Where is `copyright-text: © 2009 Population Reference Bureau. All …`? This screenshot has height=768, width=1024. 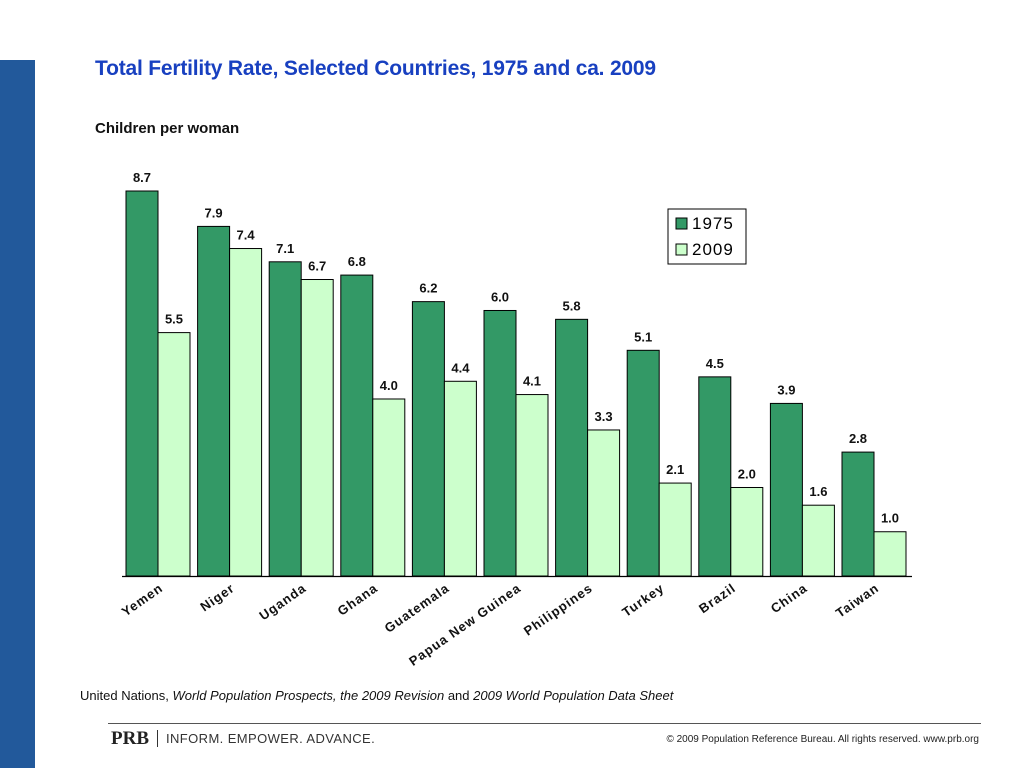 copyright-text: © 2009 Population Reference Bureau. All … is located at coordinates (822, 739).